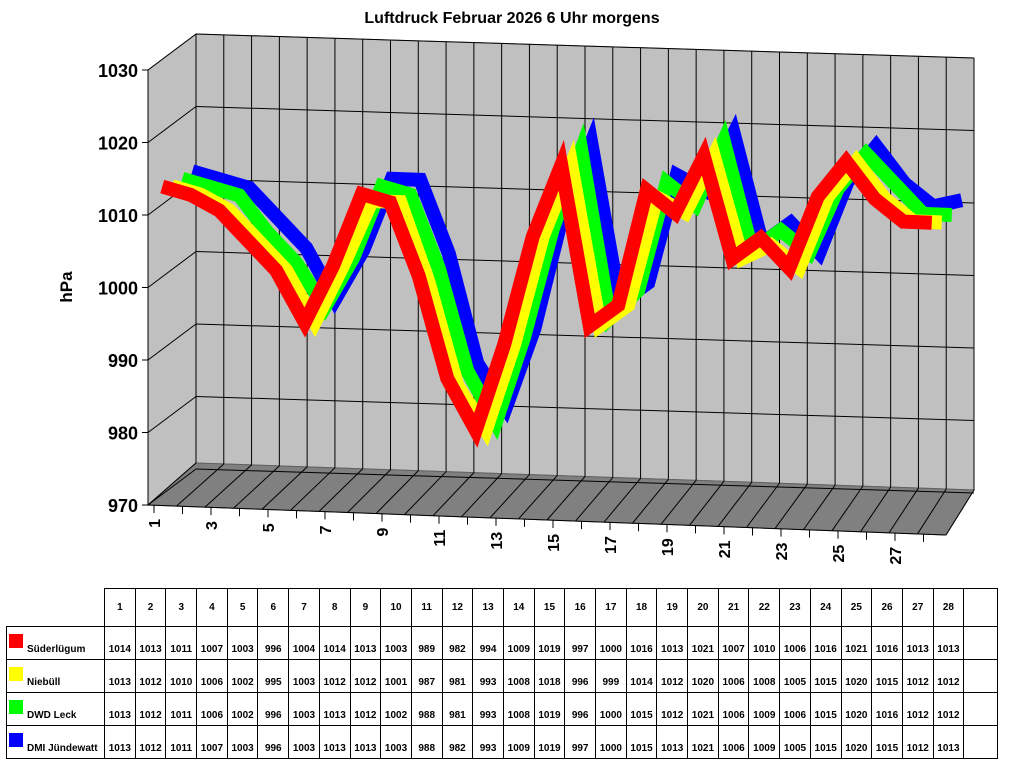 Image resolution: width=1024 pixels, height=768 pixels. What do you see at coordinates (269, 527) in the screenshot?
I see `x-tick-label: 5` at bounding box center [269, 527].